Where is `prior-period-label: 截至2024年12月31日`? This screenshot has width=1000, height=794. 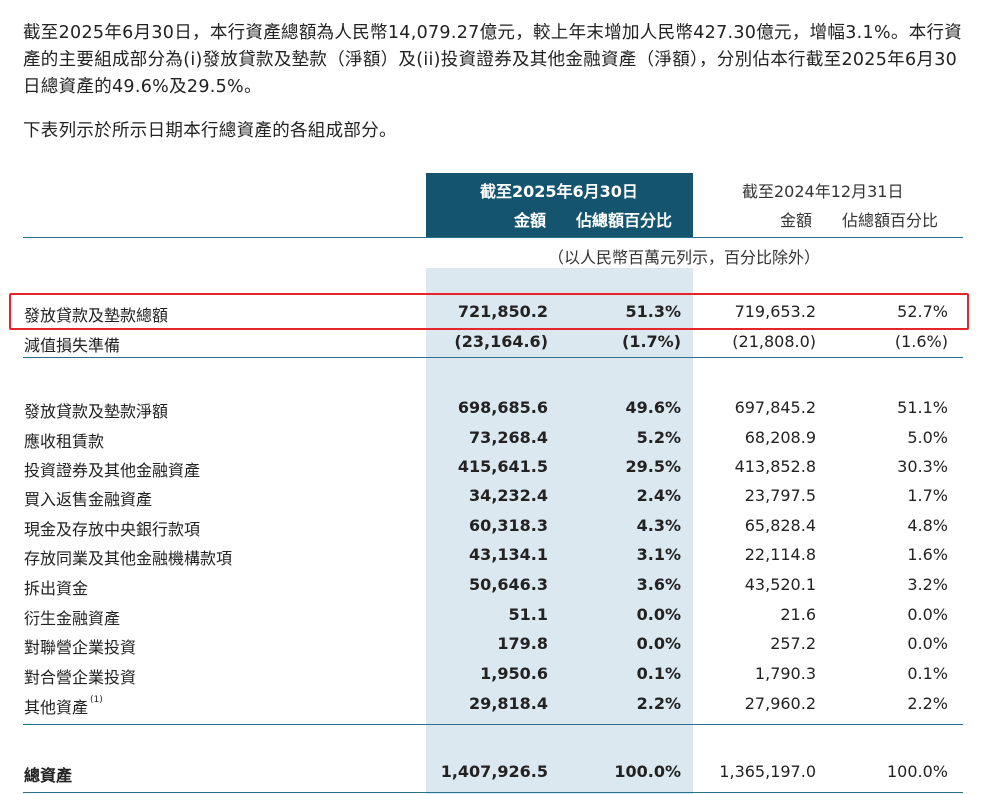
prior-period-label: 截至2024年12月31日 is located at coordinates (823, 191).